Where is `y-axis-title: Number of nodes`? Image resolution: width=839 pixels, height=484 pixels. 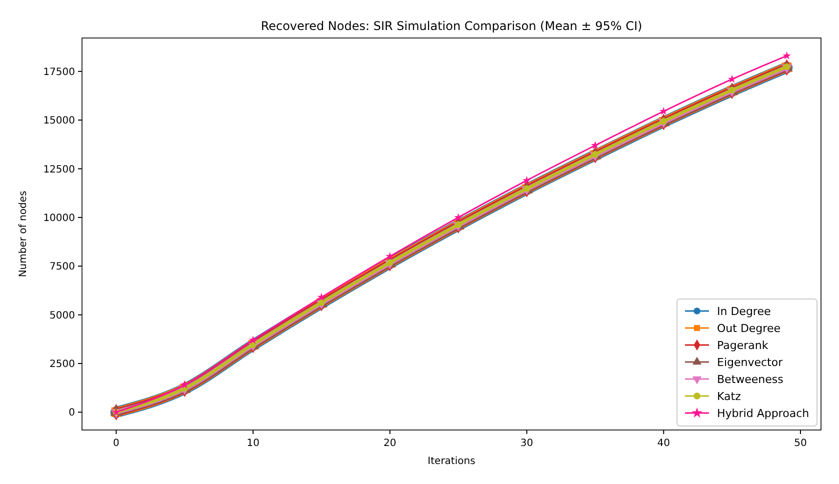 y-axis-title: Number of nodes is located at coordinates (23, 234).